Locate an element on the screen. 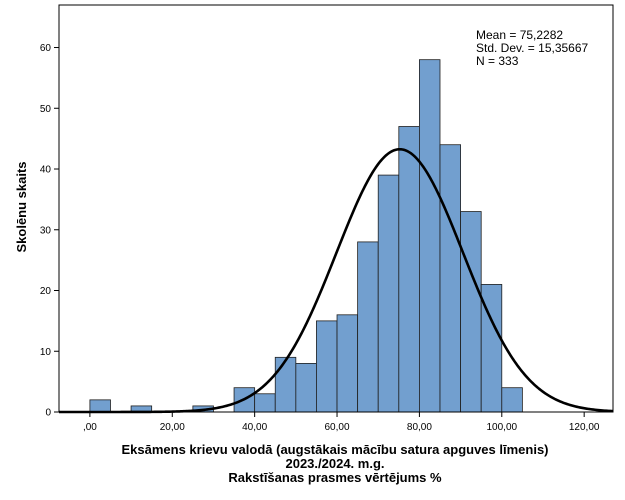 Image resolution: width=625 pixels, height=500 pixels. y-tick-label: 30 is located at coordinates (46, 230).